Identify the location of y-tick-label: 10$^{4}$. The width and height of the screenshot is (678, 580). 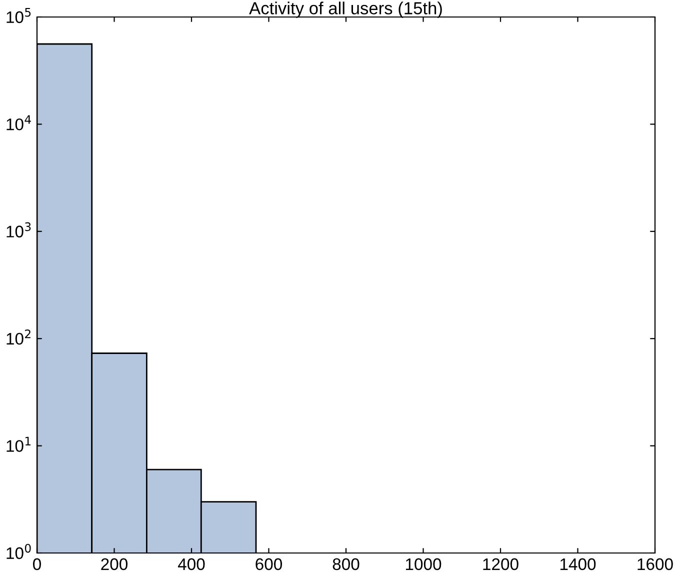
(18, 122).